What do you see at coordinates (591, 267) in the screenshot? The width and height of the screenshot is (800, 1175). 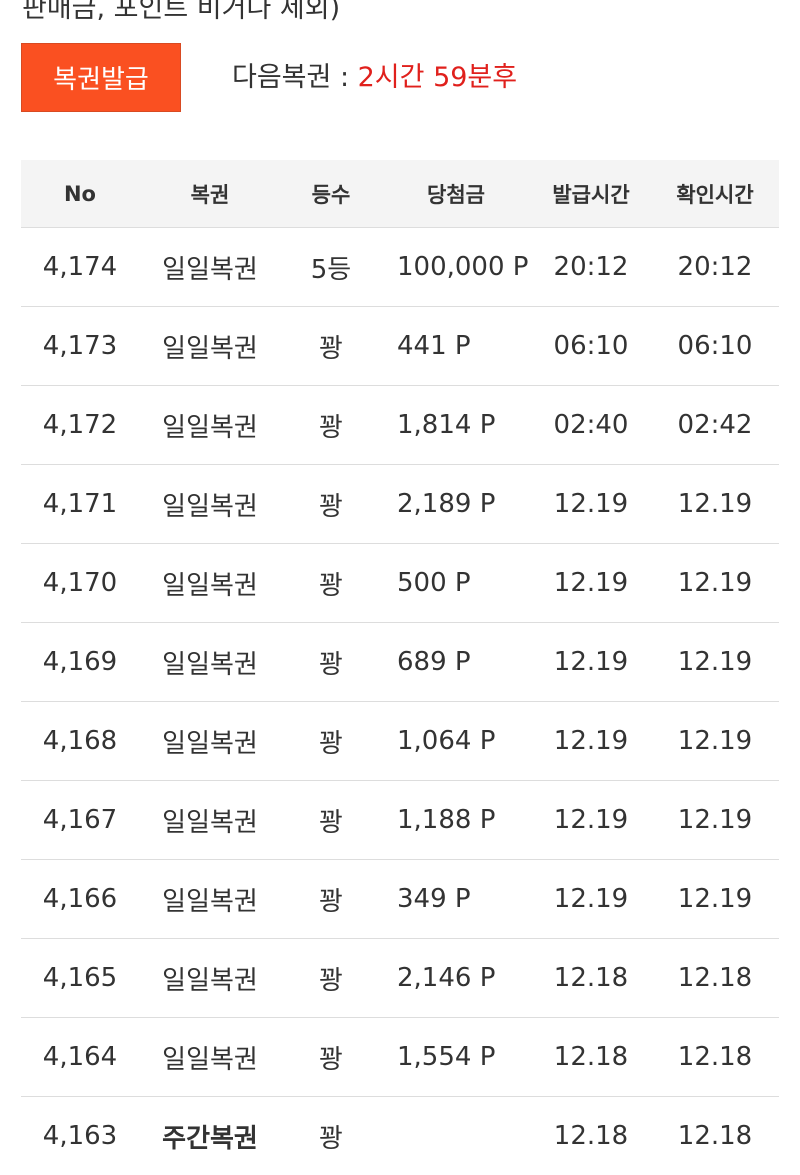 I see `cell-issue-time: 20:12` at bounding box center [591, 267].